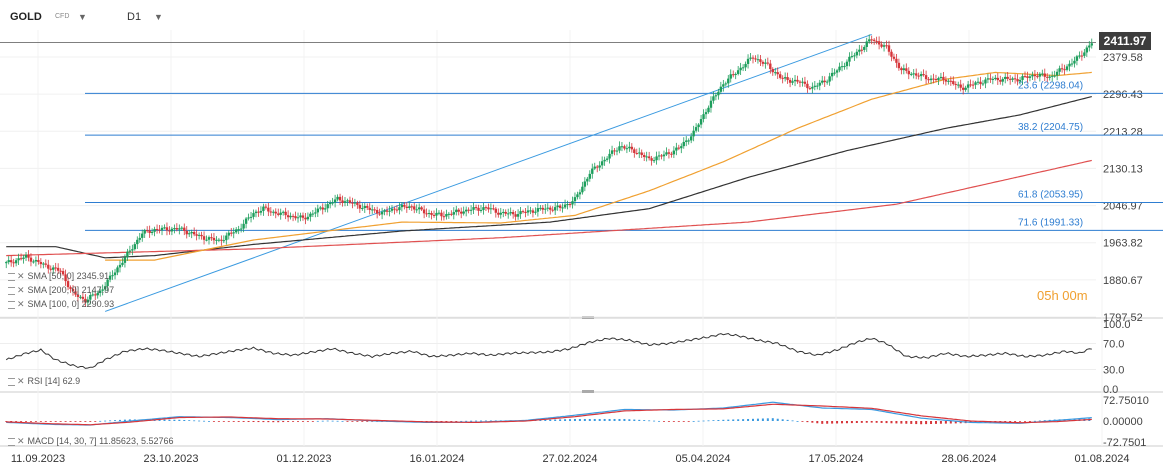  What do you see at coordinates (158, 17) in the screenshot?
I see `timeframe-dropdown-icon: ▼` at bounding box center [158, 17].